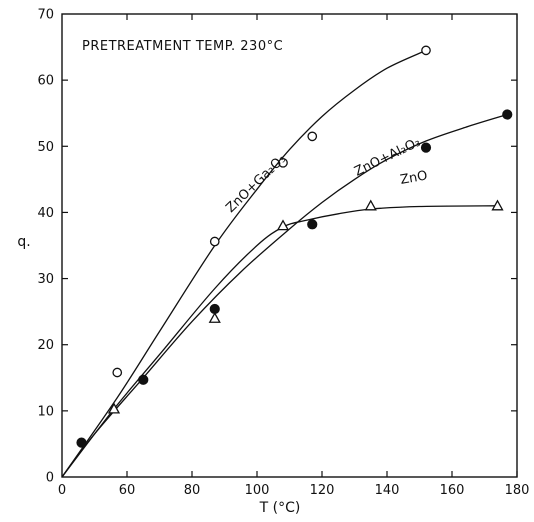 The image size is (534, 522). What do you see at coordinates (45, 81) in the screenshot?
I see `y-tick-label-60: 60` at bounding box center [45, 81].